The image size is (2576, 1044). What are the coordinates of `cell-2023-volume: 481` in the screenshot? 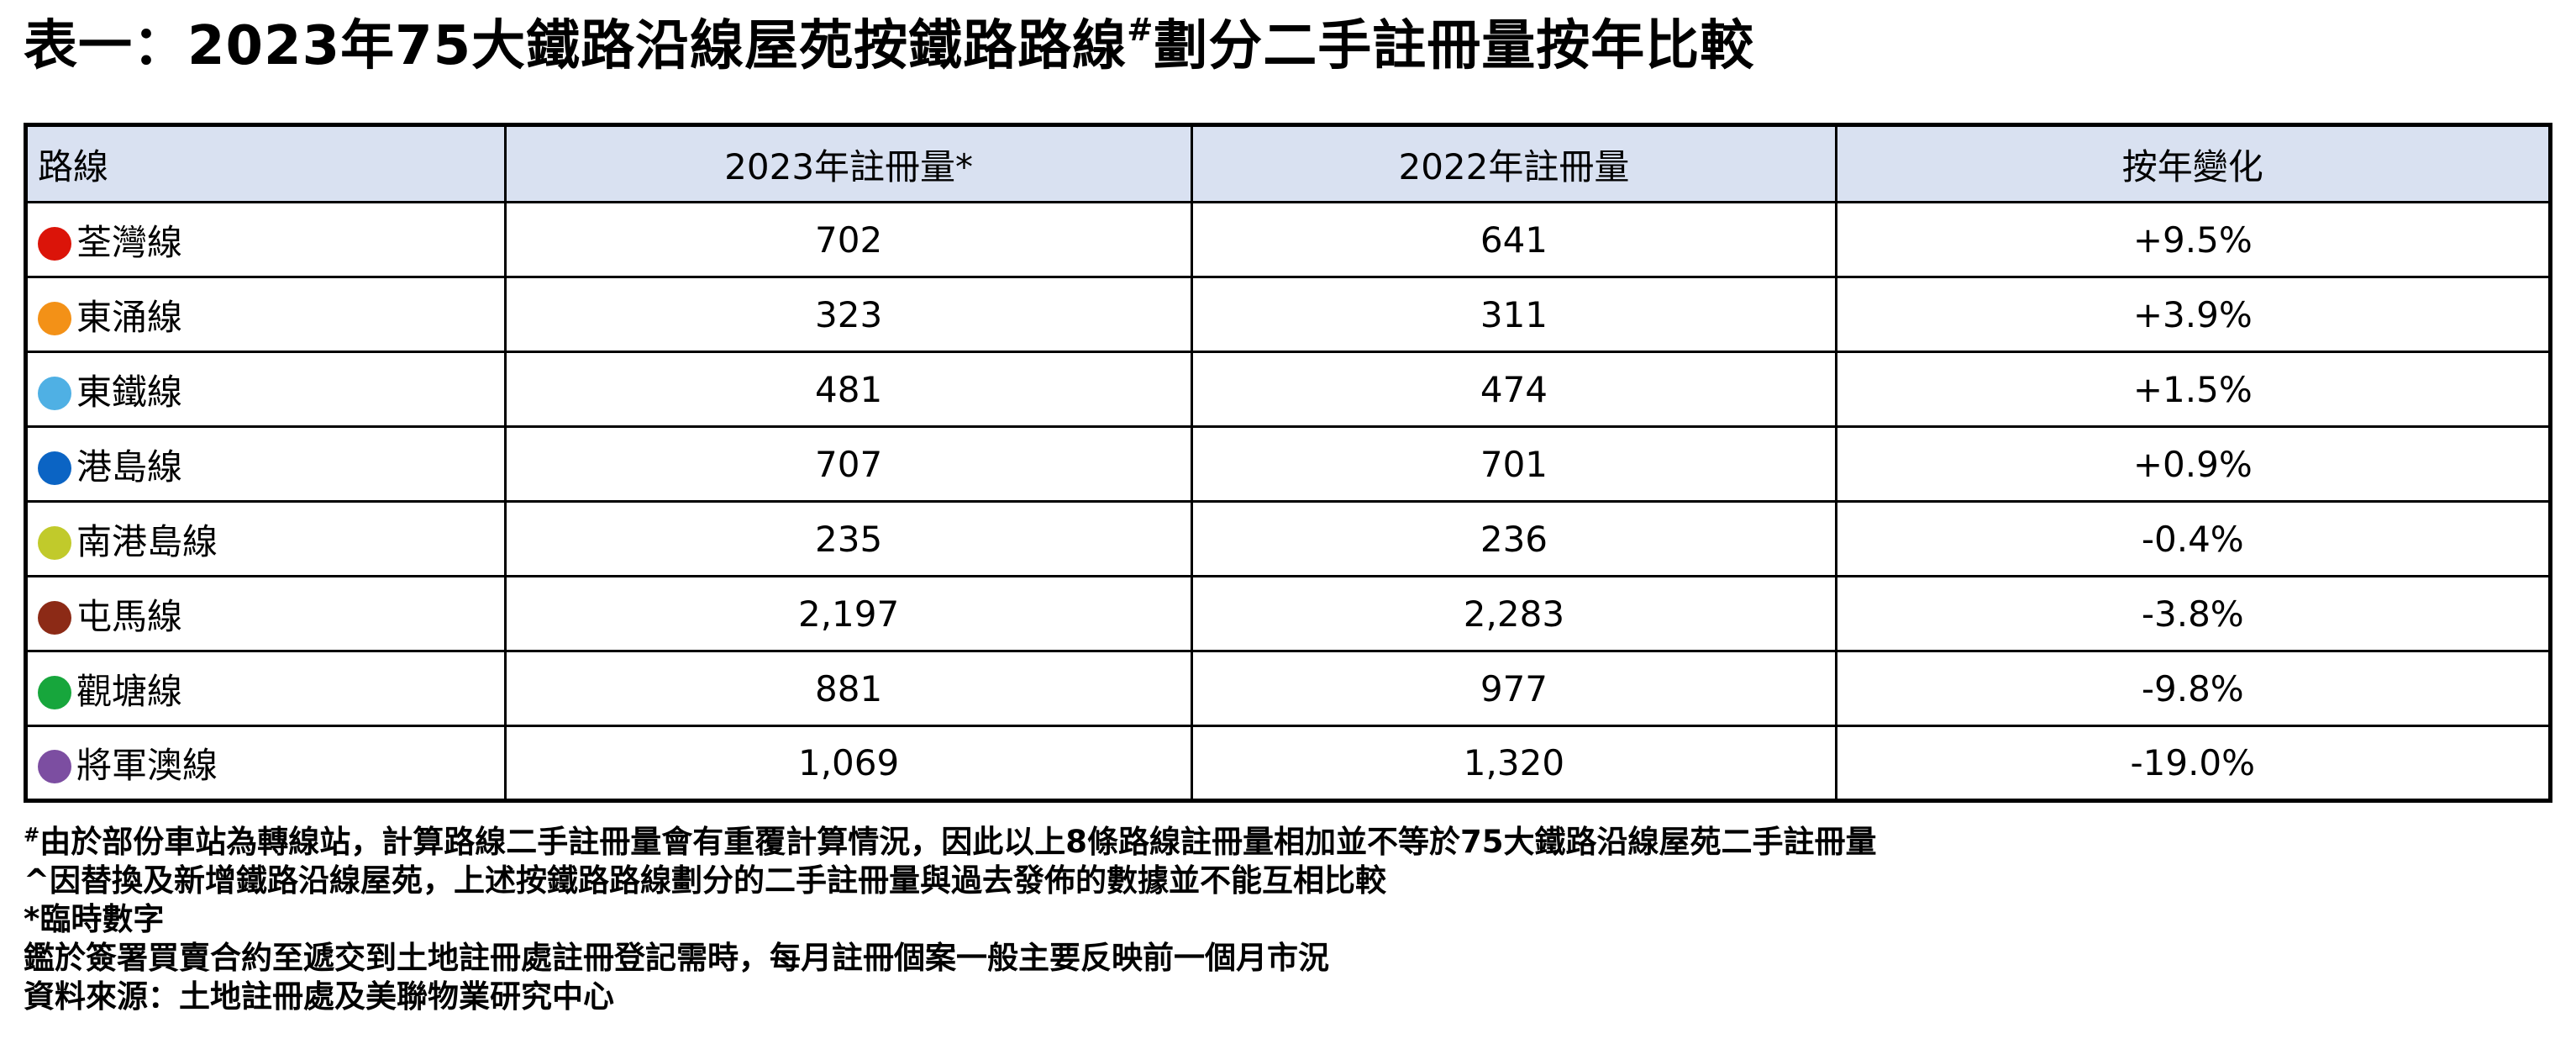 It's located at (848, 390).